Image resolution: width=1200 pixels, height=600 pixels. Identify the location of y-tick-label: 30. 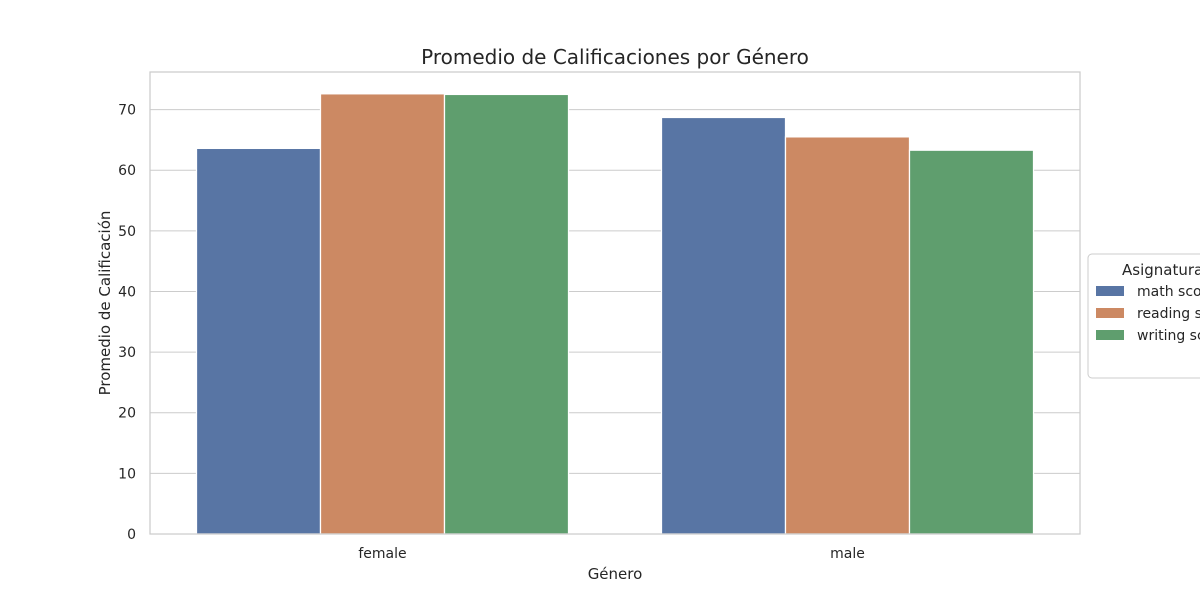
(127, 353).